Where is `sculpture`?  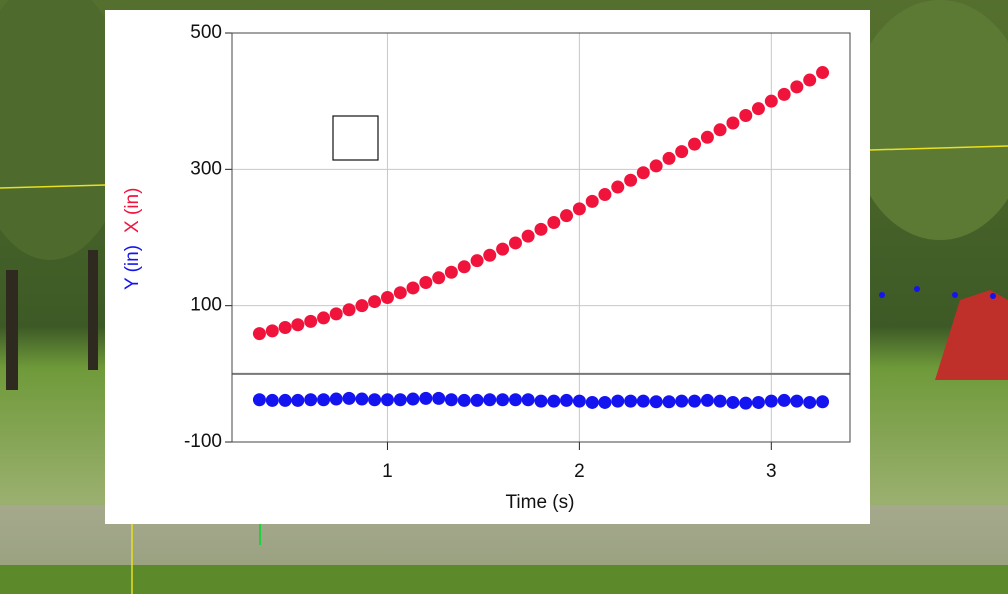 sculpture is located at coordinates (971, 335).